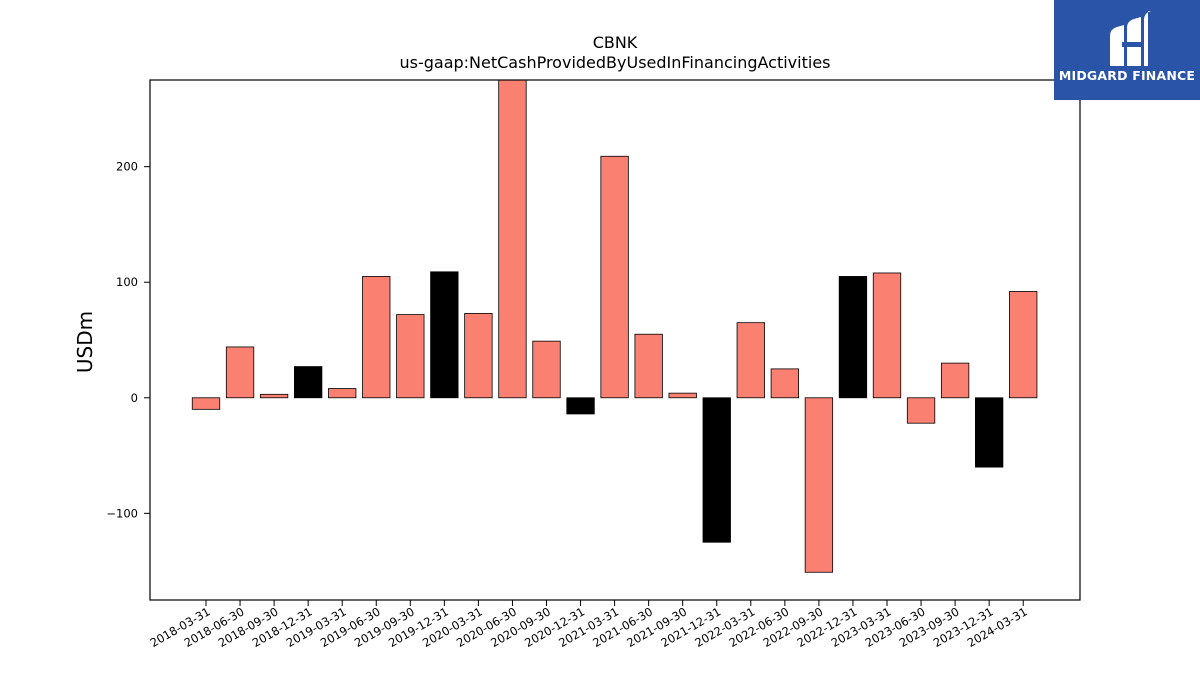  Describe the element at coordinates (127, 167) in the screenshot. I see `y-tick-label: 200` at that location.